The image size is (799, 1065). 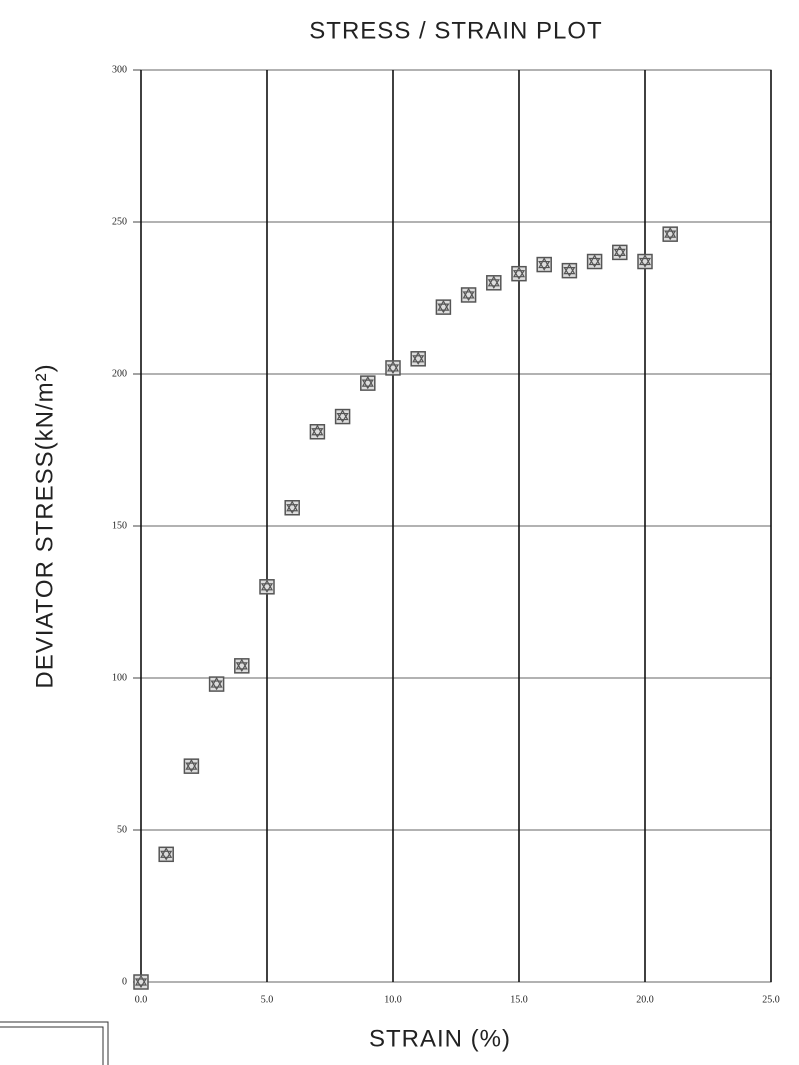 I want to click on y-tick-label: 300, so click(x=119, y=69).